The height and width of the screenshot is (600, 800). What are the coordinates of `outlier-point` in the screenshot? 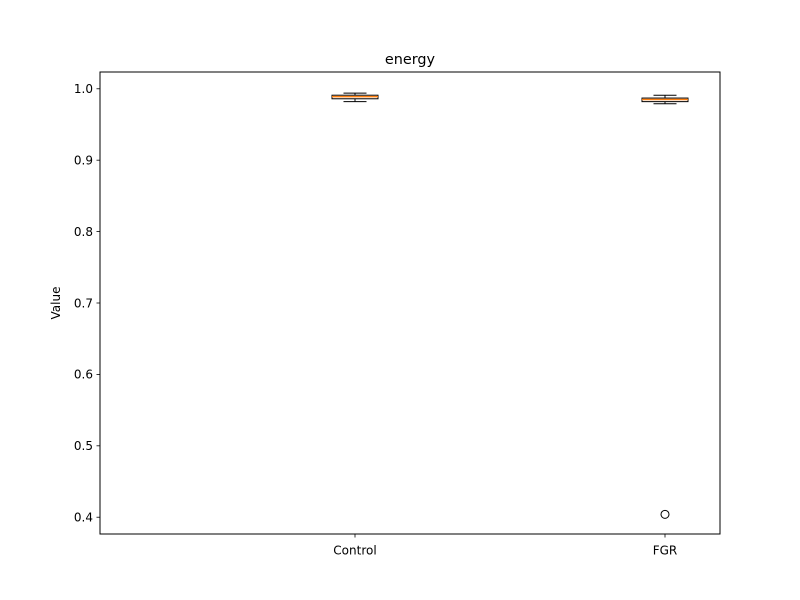 It's located at (665, 514).